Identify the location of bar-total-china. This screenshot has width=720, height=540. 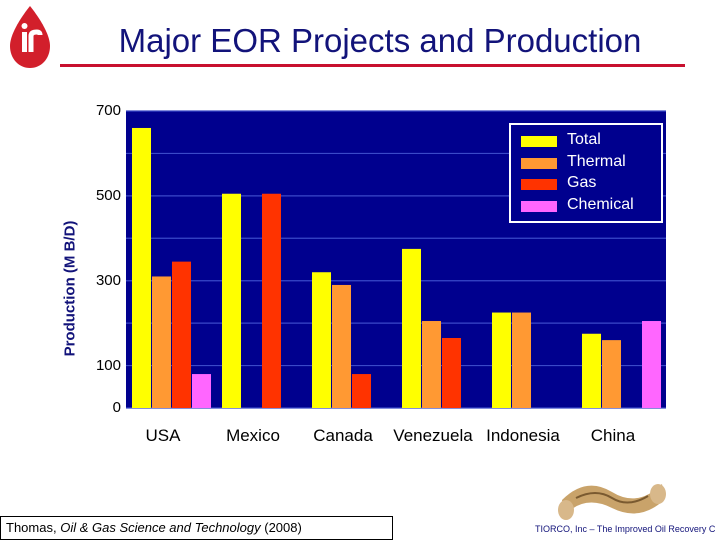
(591, 370).